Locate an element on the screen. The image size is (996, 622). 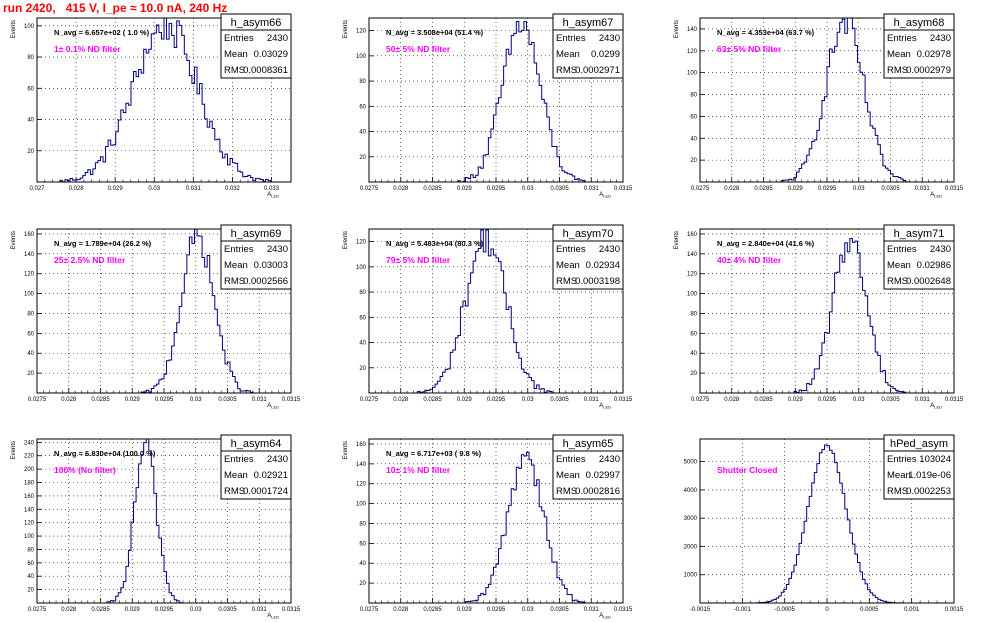
histogram-name: h_asym69 is located at coordinates (256, 234).